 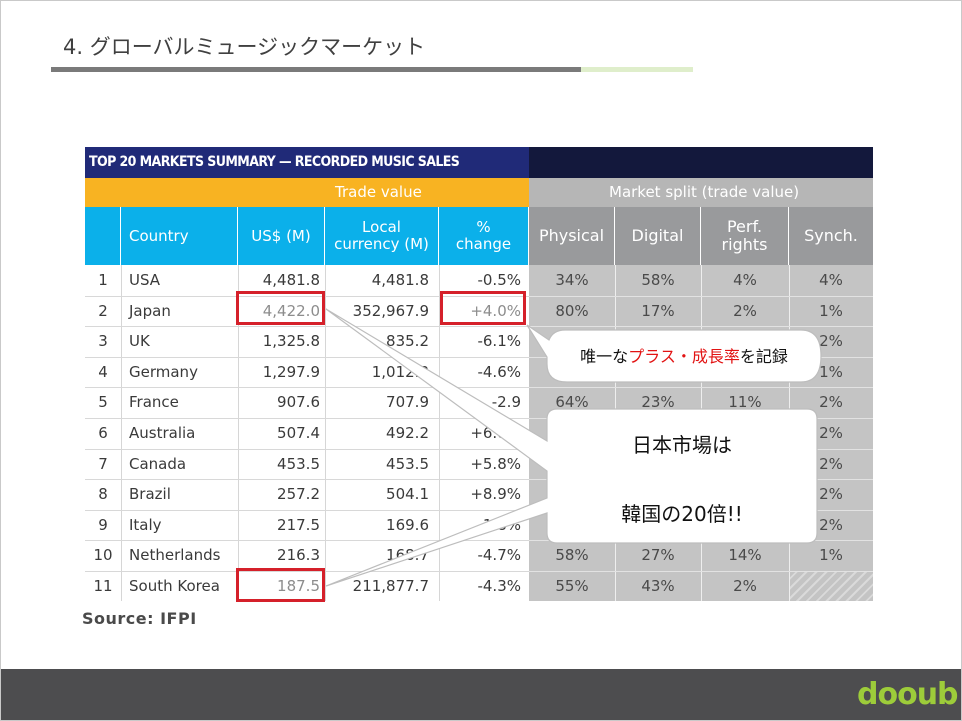 I want to click on column-header-usd-label: US$ (M), so click(x=281, y=235).